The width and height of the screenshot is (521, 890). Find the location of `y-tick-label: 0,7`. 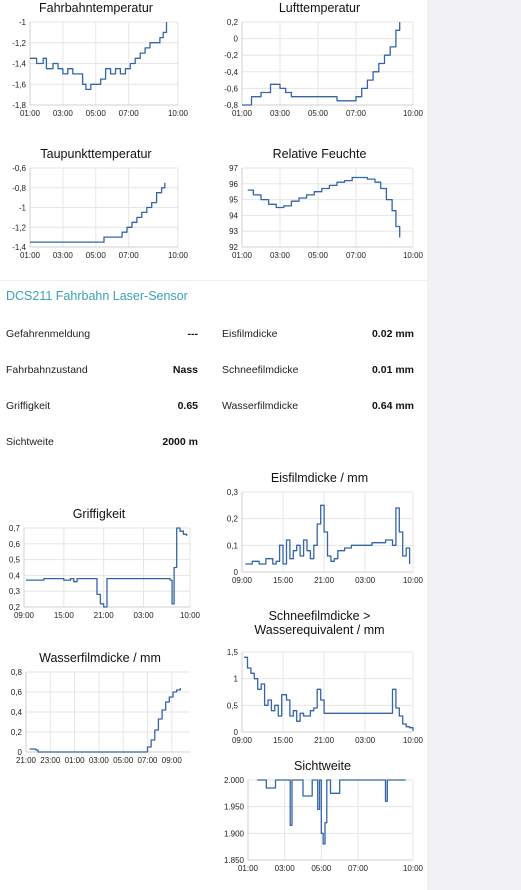

y-tick-label: 0,7 is located at coordinates (15, 528).